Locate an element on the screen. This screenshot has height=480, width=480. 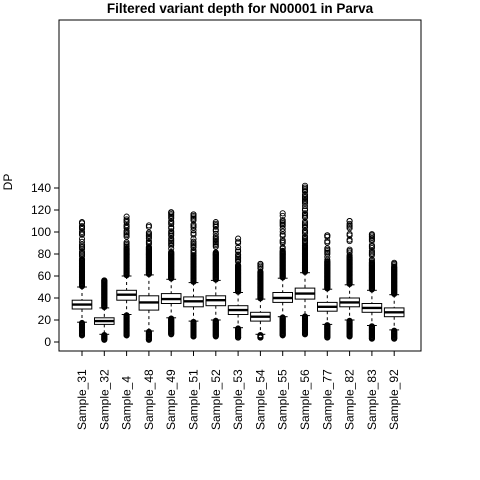
x-tick-label: Sample_82 is located at coordinates (350, 399).